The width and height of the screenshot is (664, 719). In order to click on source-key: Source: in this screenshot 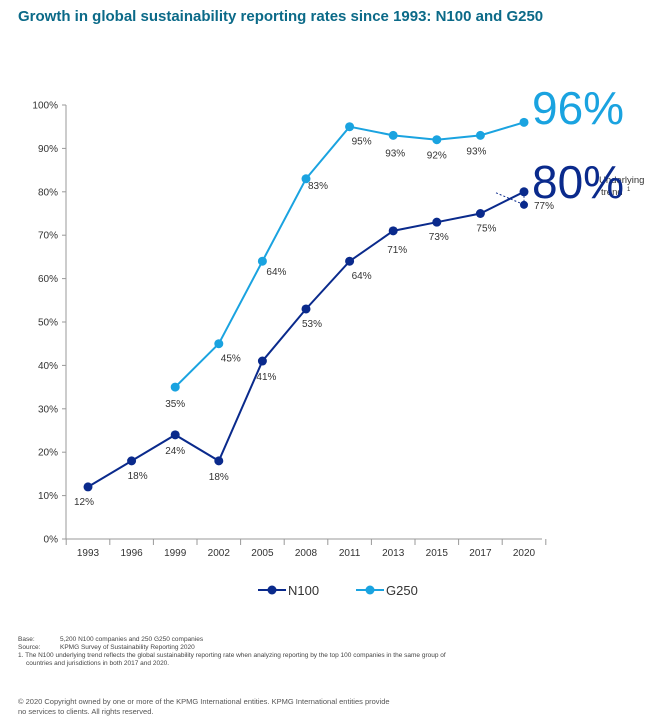, I will do `click(29, 647)`.